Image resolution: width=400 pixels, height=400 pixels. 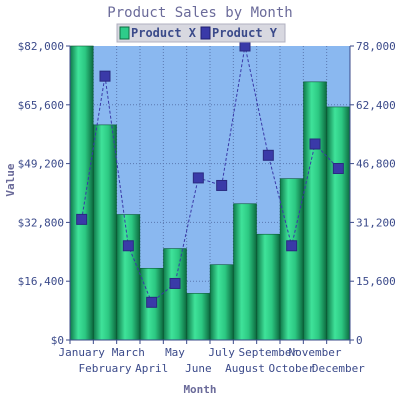 I want to click on legend: Product X Product Y, so click(x=201, y=33).